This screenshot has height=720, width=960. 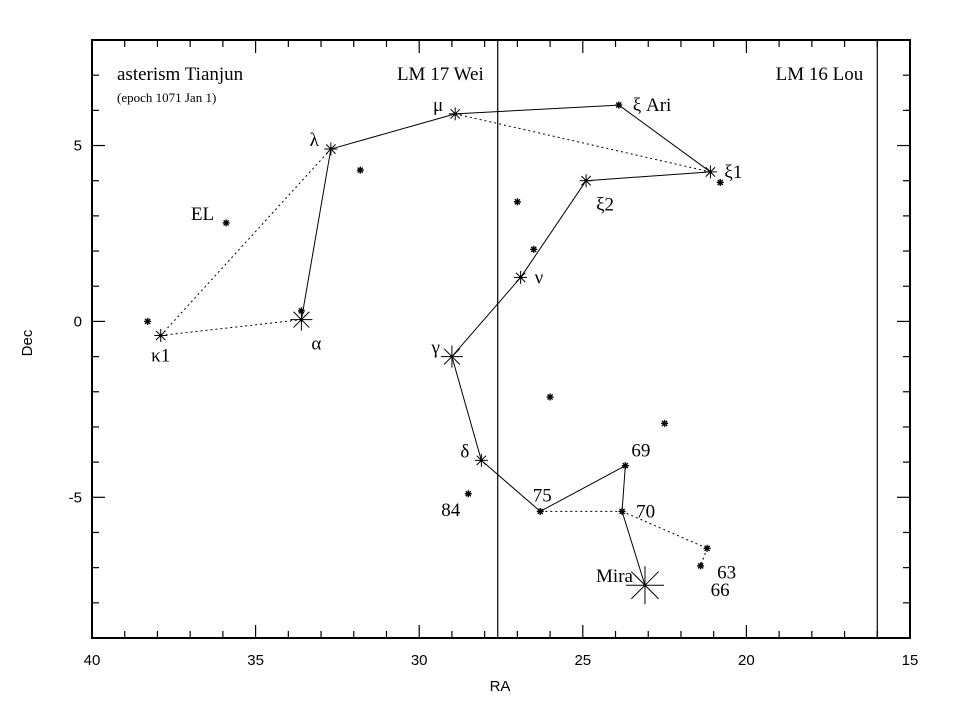 I want to click on chart-subtitle: (epoch 1071 Jan 1), so click(x=166, y=97).